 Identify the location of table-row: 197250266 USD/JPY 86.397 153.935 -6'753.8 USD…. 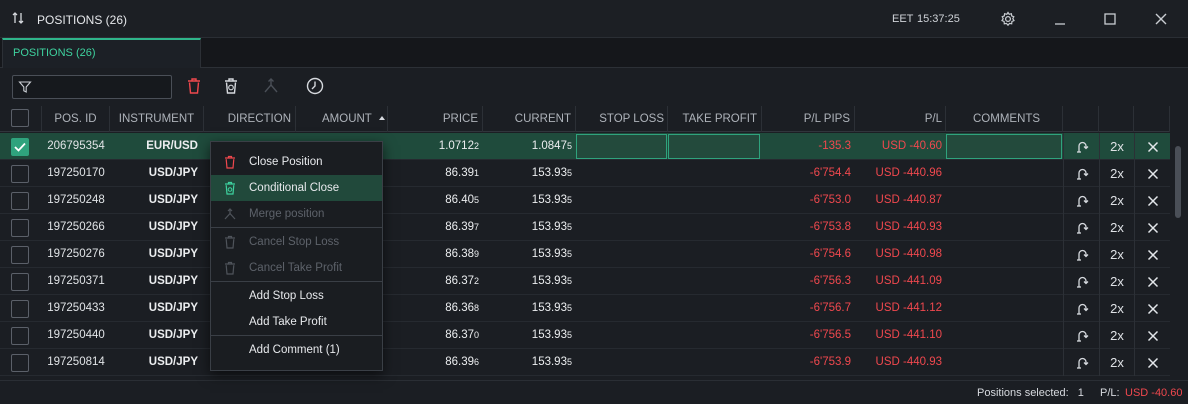
(585, 227).